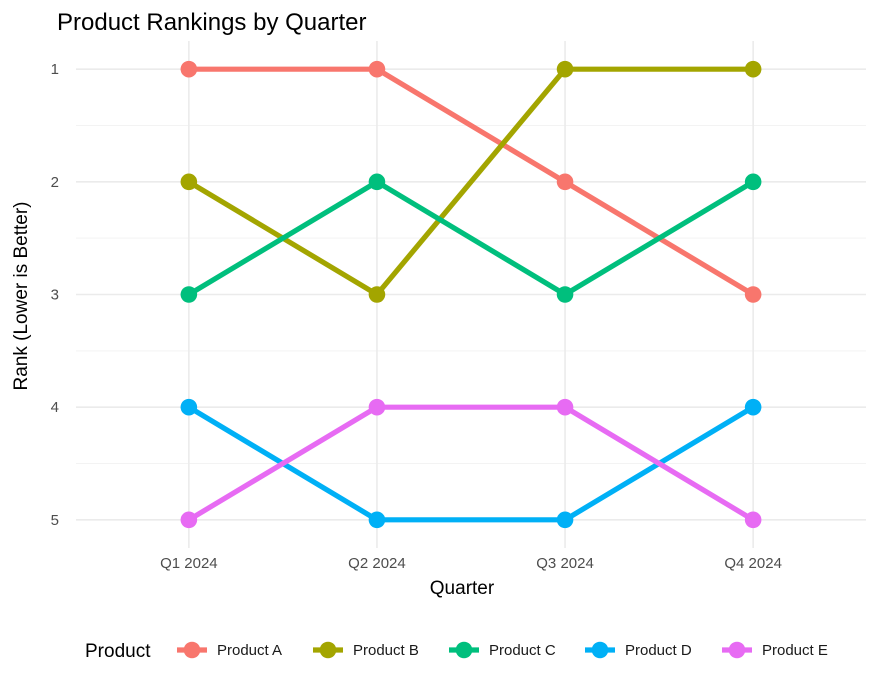 This screenshot has height=688, width=879. I want to click on y-tick-label: 4, so click(55, 407).